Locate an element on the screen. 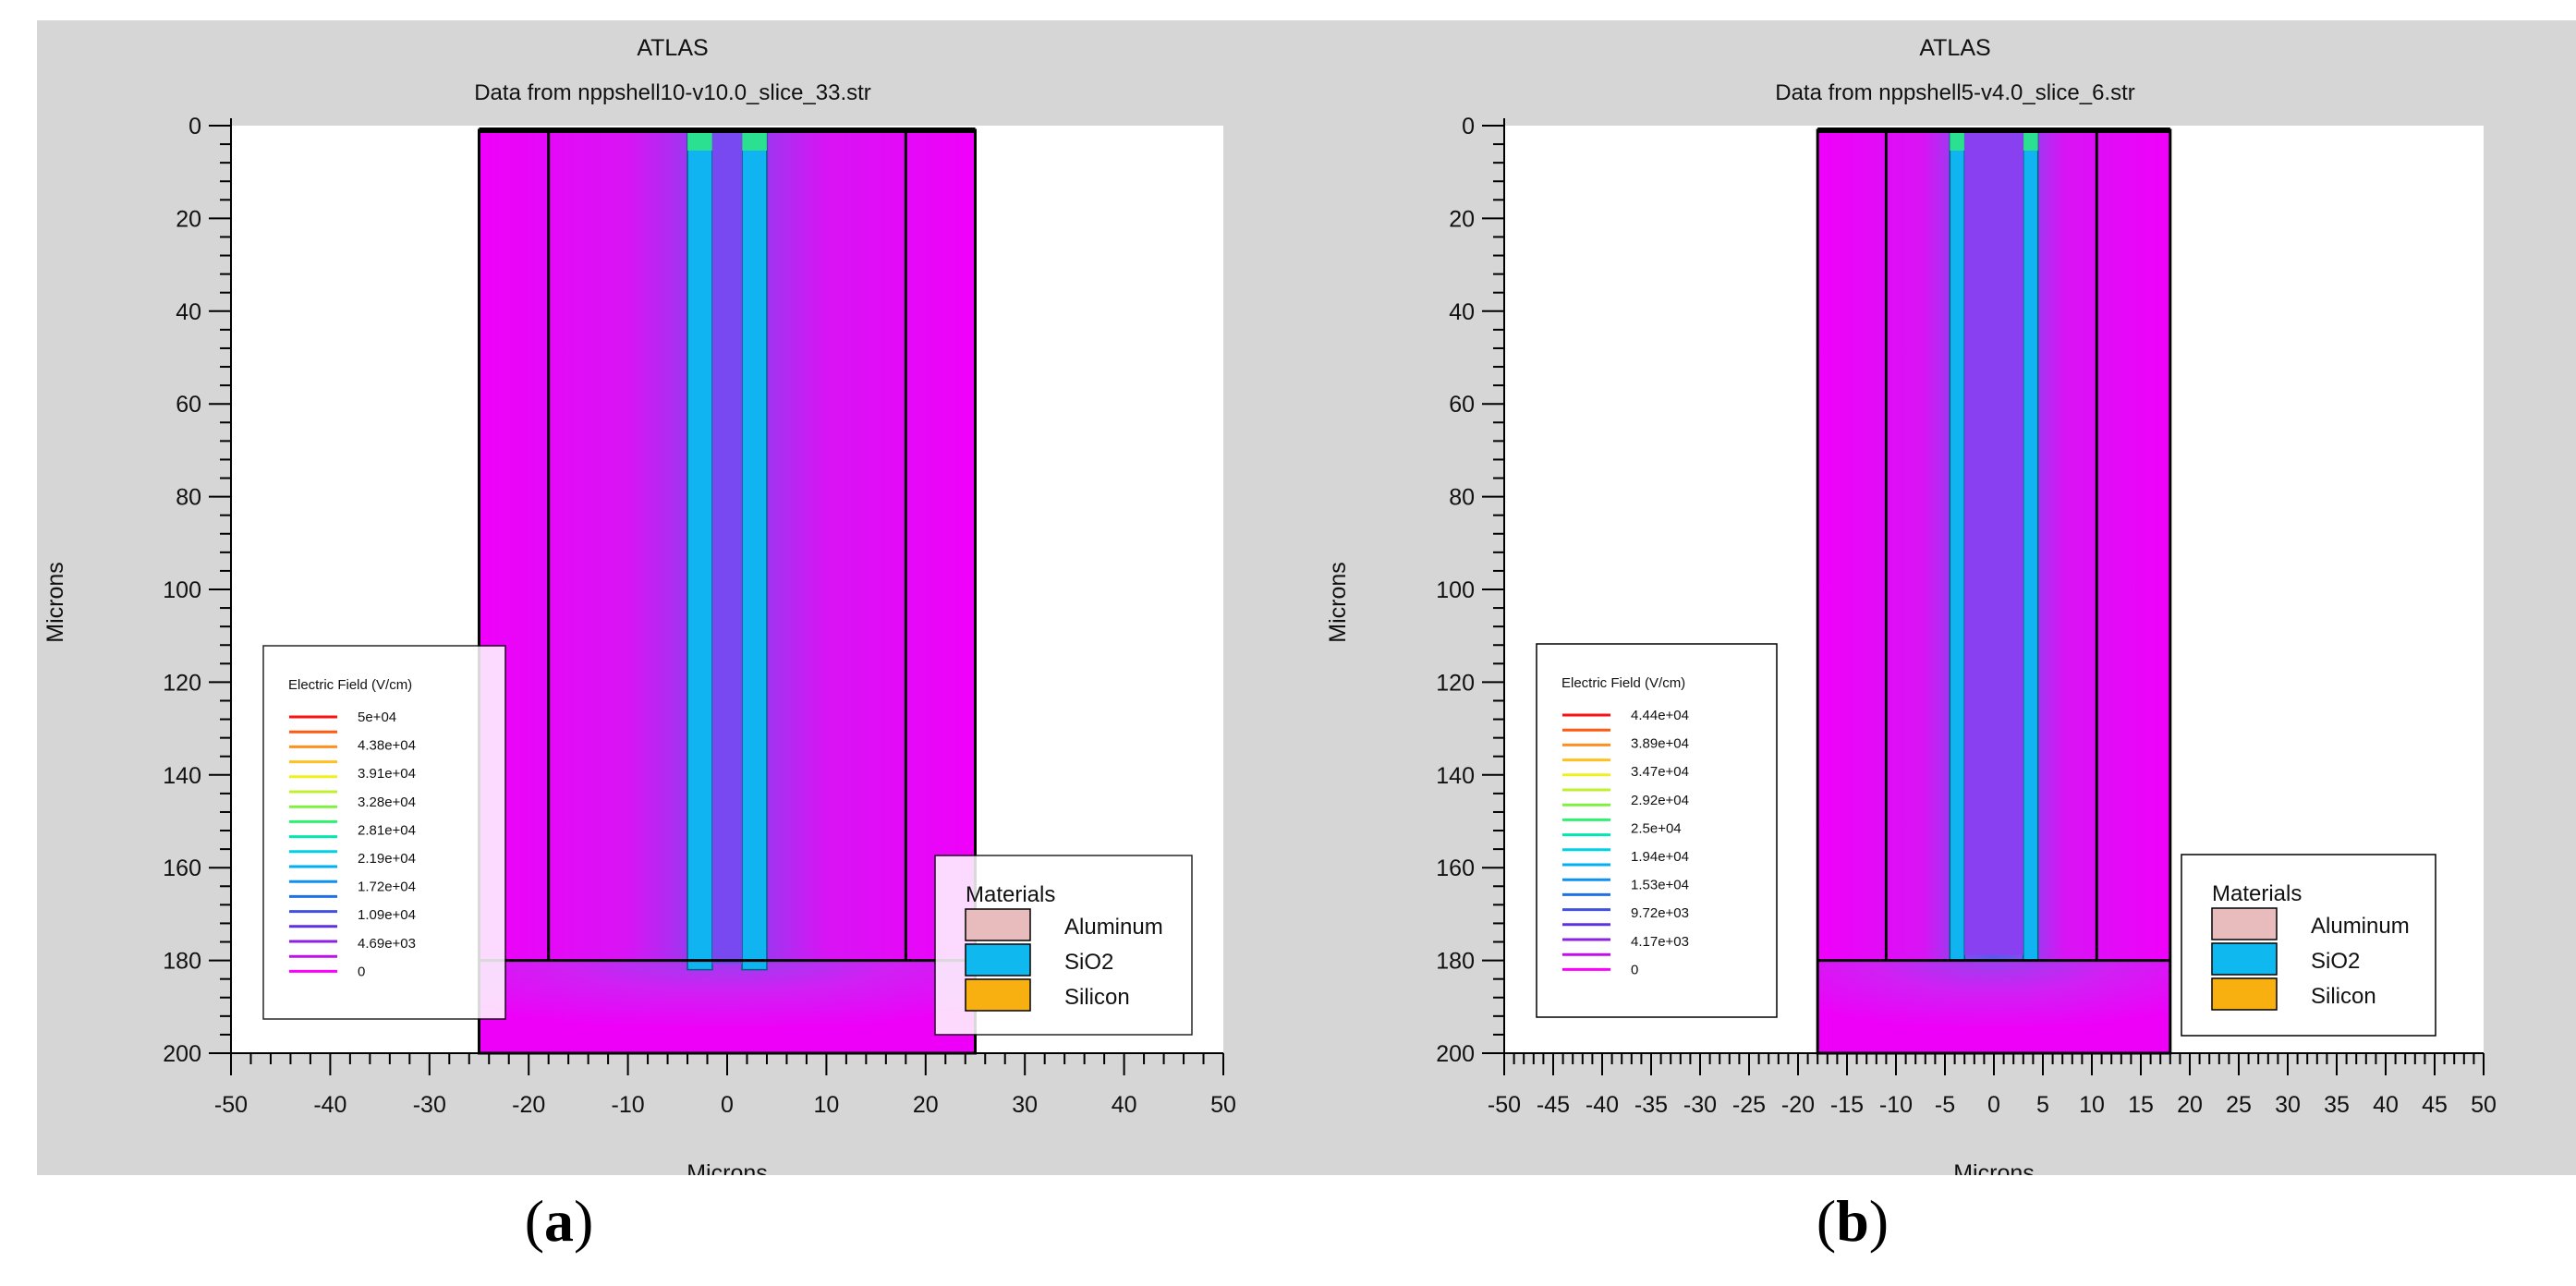 The height and width of the screenshot is (1286, 2576). x-tick-label: -35 is located at coordinates (1651, 1105).